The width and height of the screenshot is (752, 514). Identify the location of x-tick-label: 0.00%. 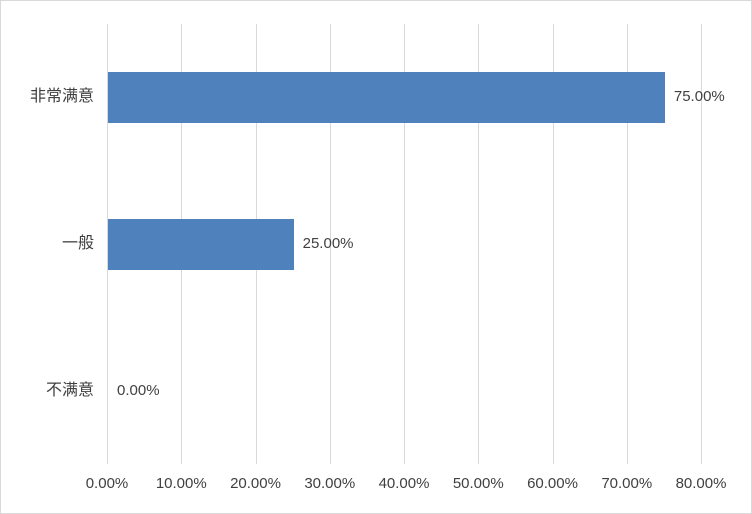
(107, 483).